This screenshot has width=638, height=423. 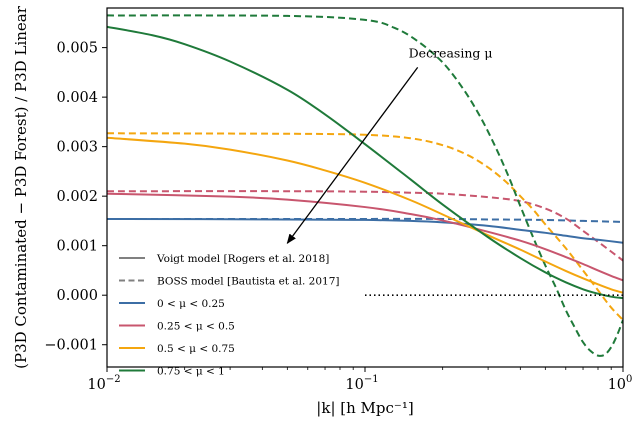 What do you see at coordinates (77, 197) in the screenshot?
I see `y-tick-label: 0.002` at bounding box center [77, 197].